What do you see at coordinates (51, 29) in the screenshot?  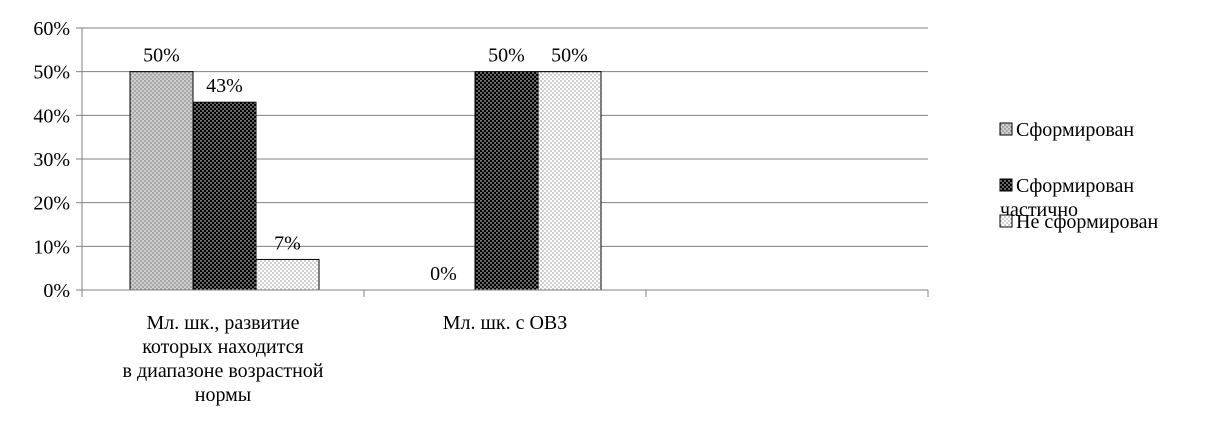 I see `y-tick-label: 60%` at bounding box center [51, 29].